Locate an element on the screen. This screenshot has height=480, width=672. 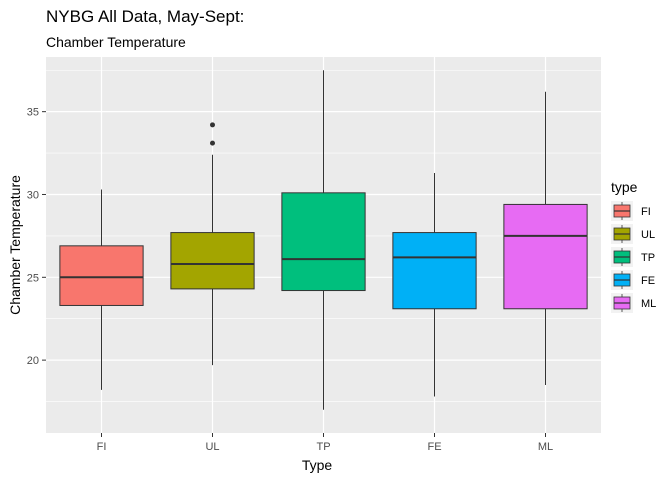
x-tick-label-4: ML is located at coordinates (545, 447).